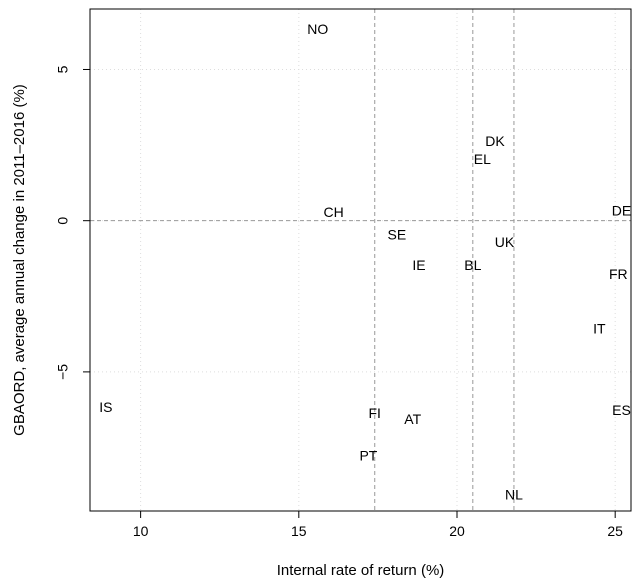 Image resolution: width=638 pixels, height=587 pixels. What do you see at coordinates (63, 69) in the screenshot?
I see `y-tick-label: 5` at bounding box center [63, 69].